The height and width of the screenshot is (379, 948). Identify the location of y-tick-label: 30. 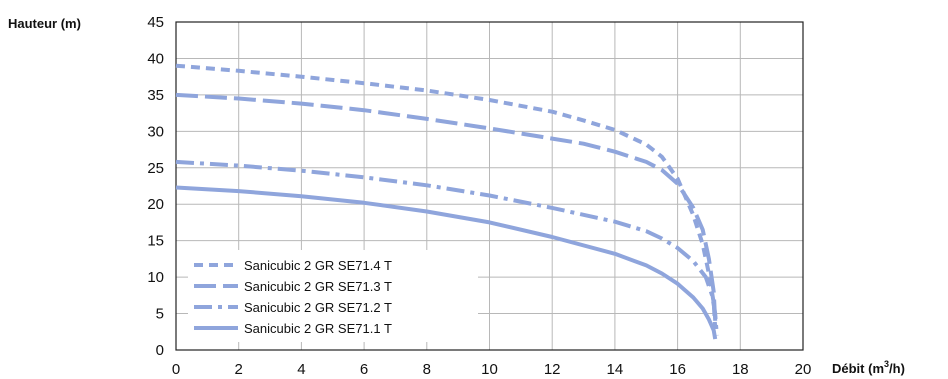
(155, 131).